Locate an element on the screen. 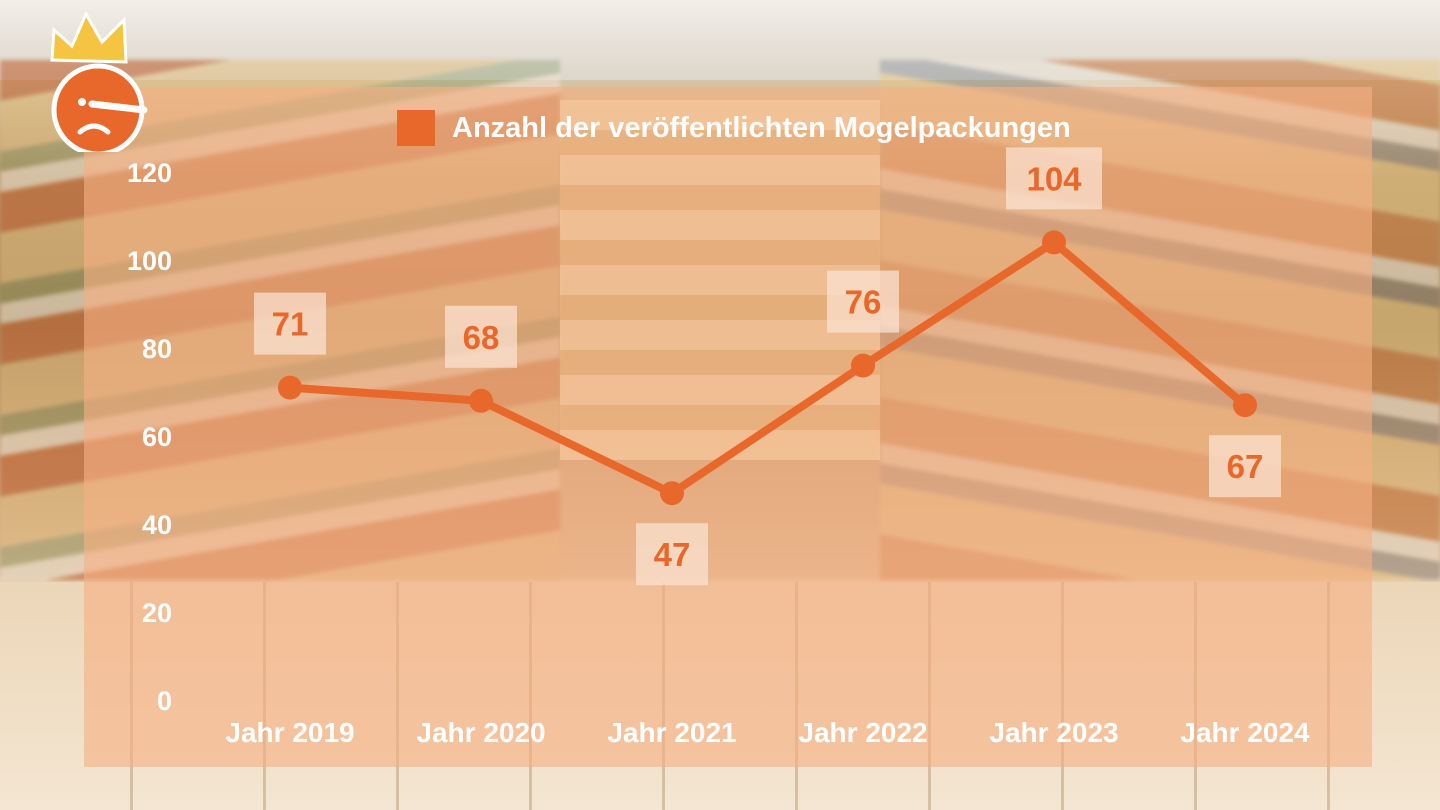 The height and width of the screenshot is (810, 1440). y-tick-label: 0 is located at coordinates (164, 701).